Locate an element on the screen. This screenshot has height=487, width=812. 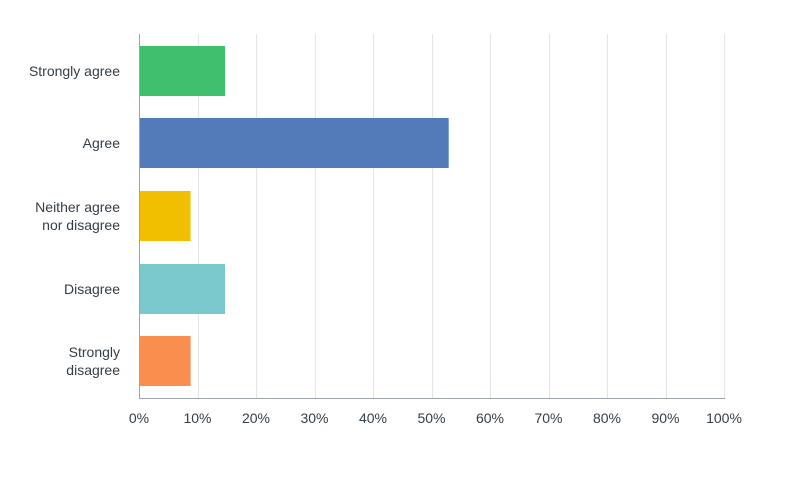
category-label-strongly-agree: Strongly agree is located at coordinates (74, 71).